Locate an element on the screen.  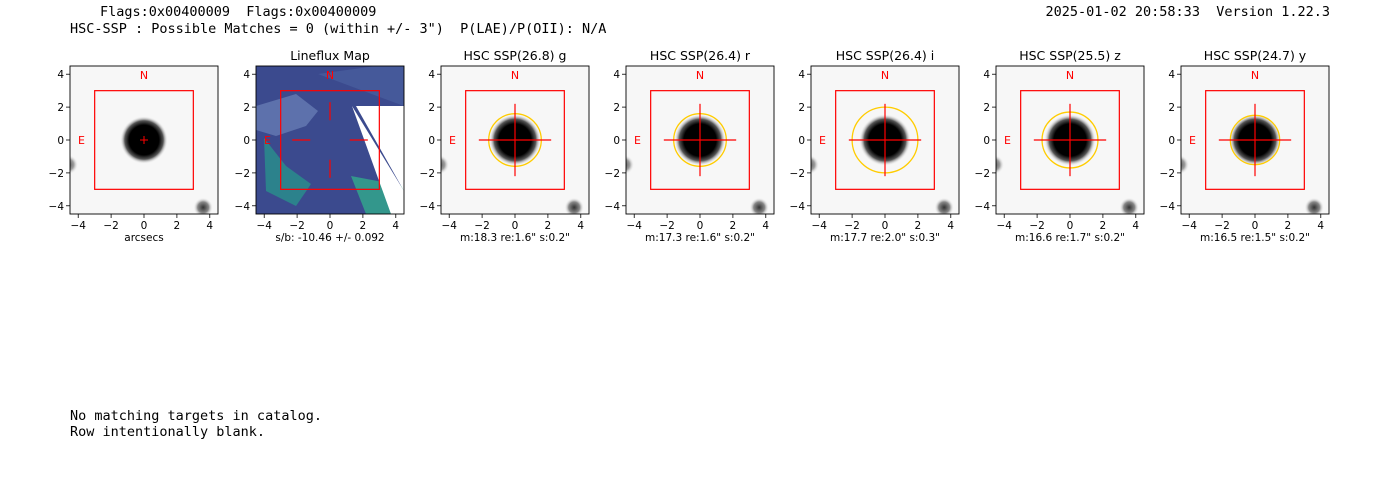
panel-xlabel: m:16.6 re:1.7" s:0.2" is located at coordinates (1070, 238).